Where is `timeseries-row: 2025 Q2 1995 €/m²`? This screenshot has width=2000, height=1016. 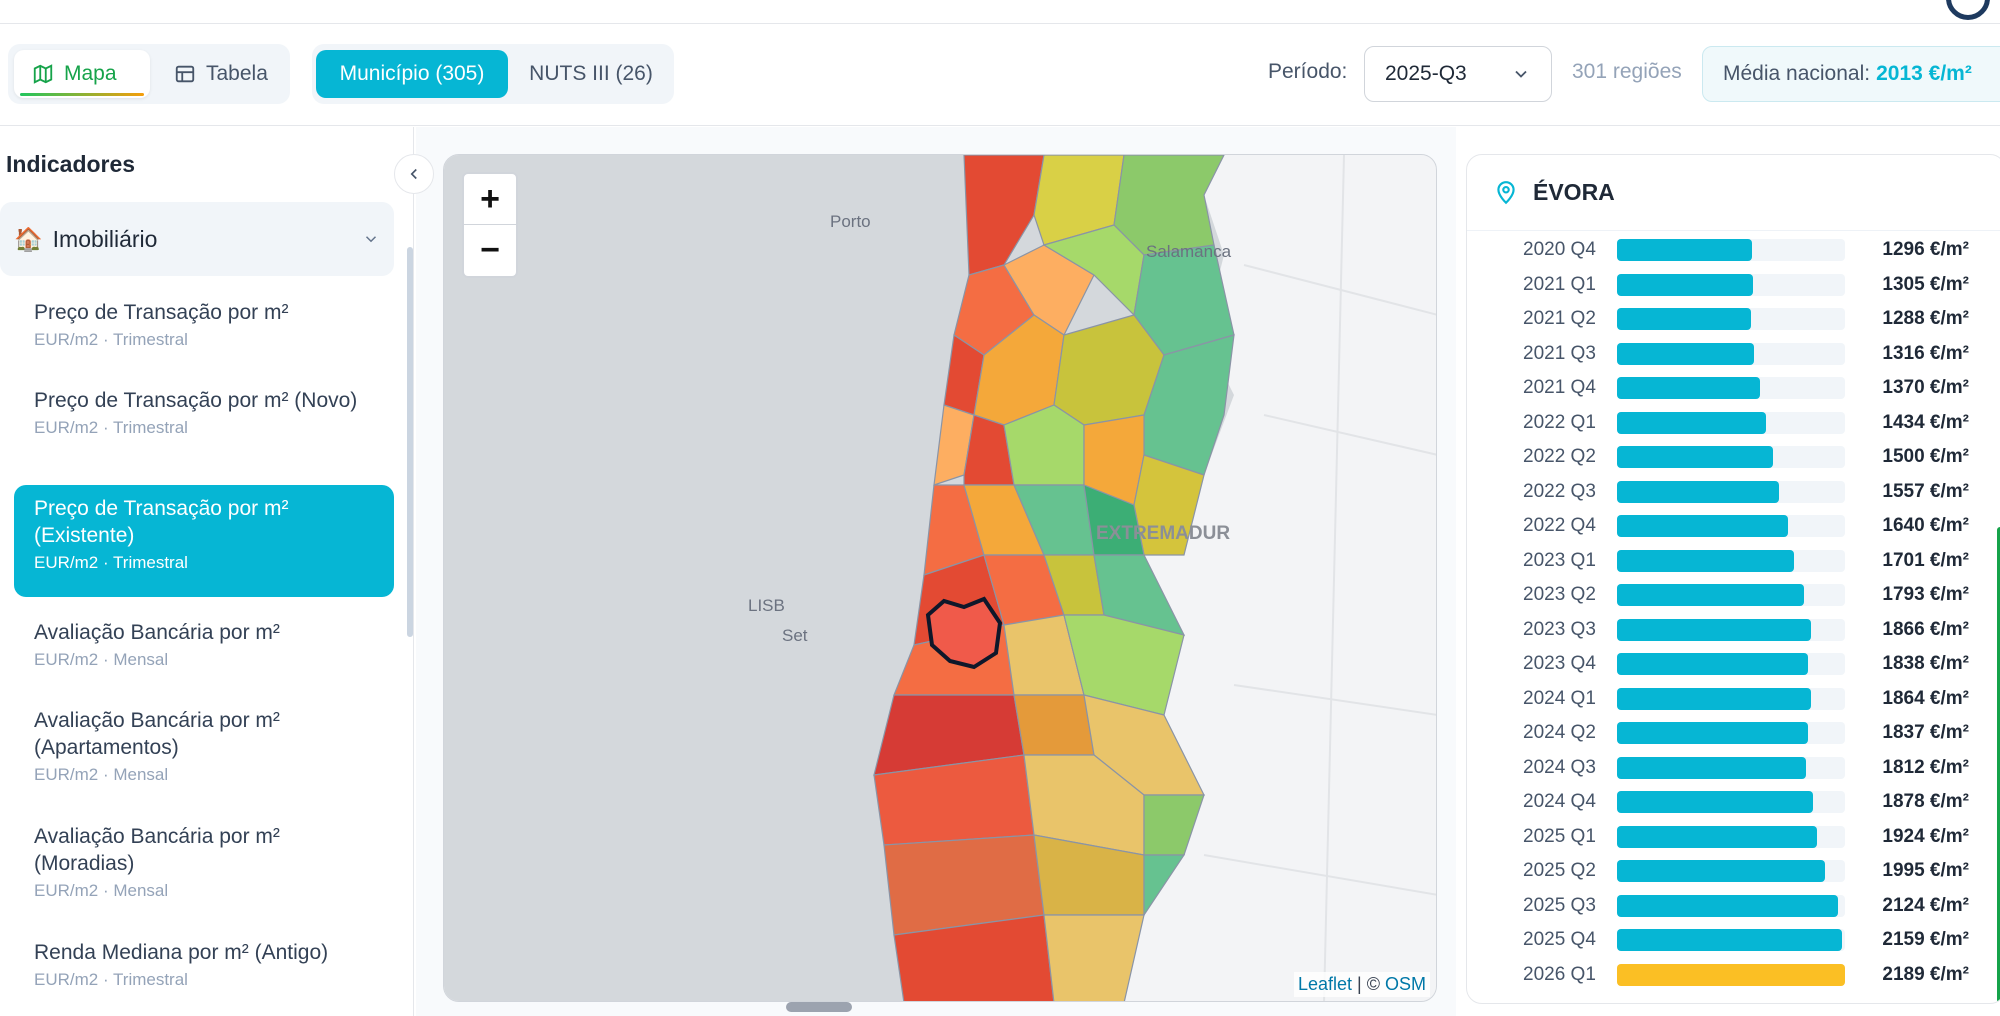
timeseries-row: 2025 Q2 1995 €/m² is located at coordinates (1733, 871).